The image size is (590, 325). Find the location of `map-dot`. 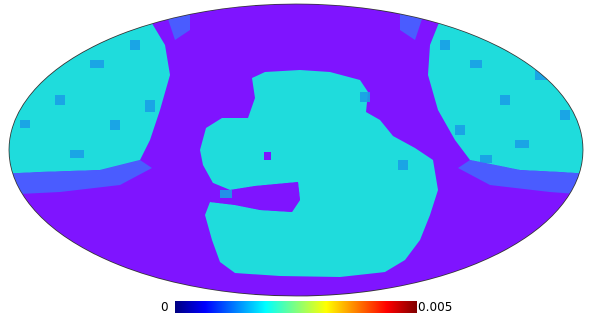

map-dot is located at coordinates (267, 156).